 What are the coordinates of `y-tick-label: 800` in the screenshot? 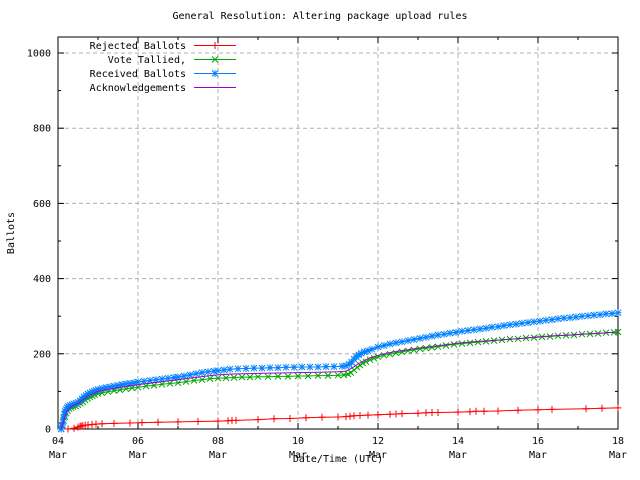 It's located at (42, 129).